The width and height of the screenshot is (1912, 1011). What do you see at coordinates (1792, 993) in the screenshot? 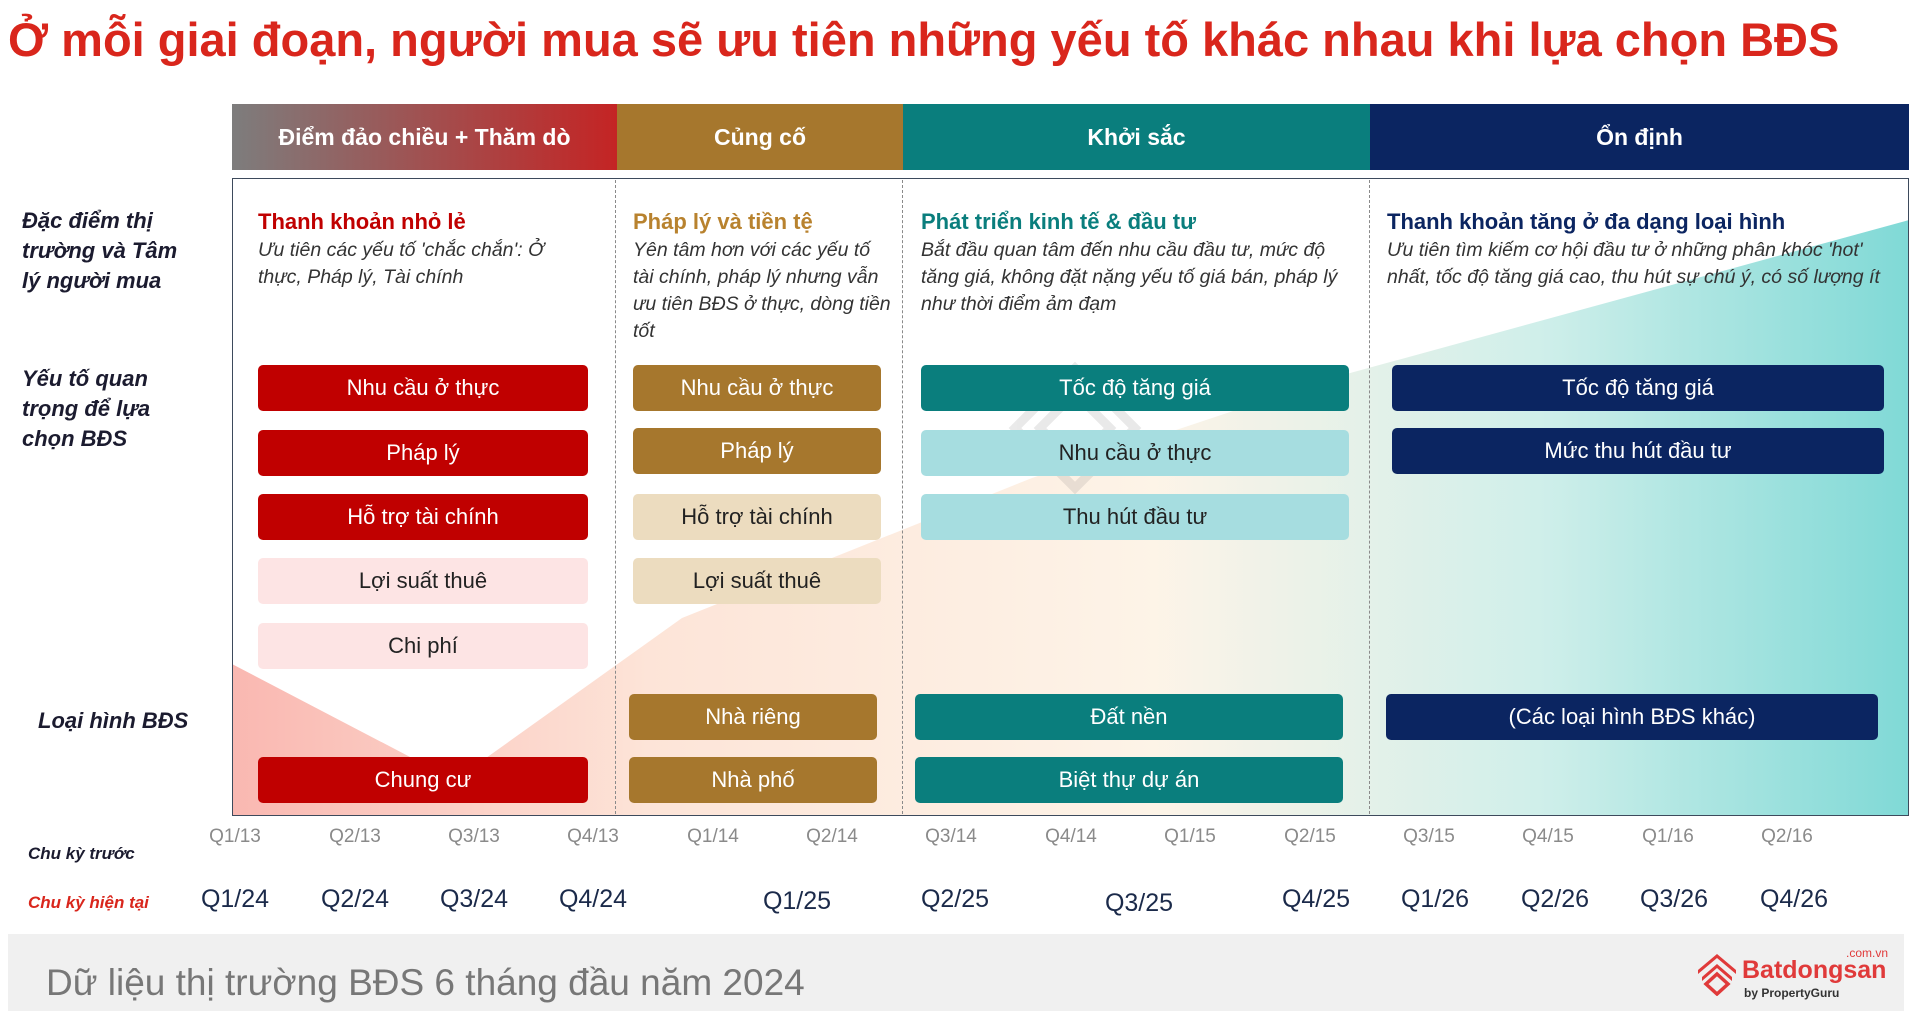
I see `logo-subtitle: by PropertyGuru` at bounding box center [1792, 993].